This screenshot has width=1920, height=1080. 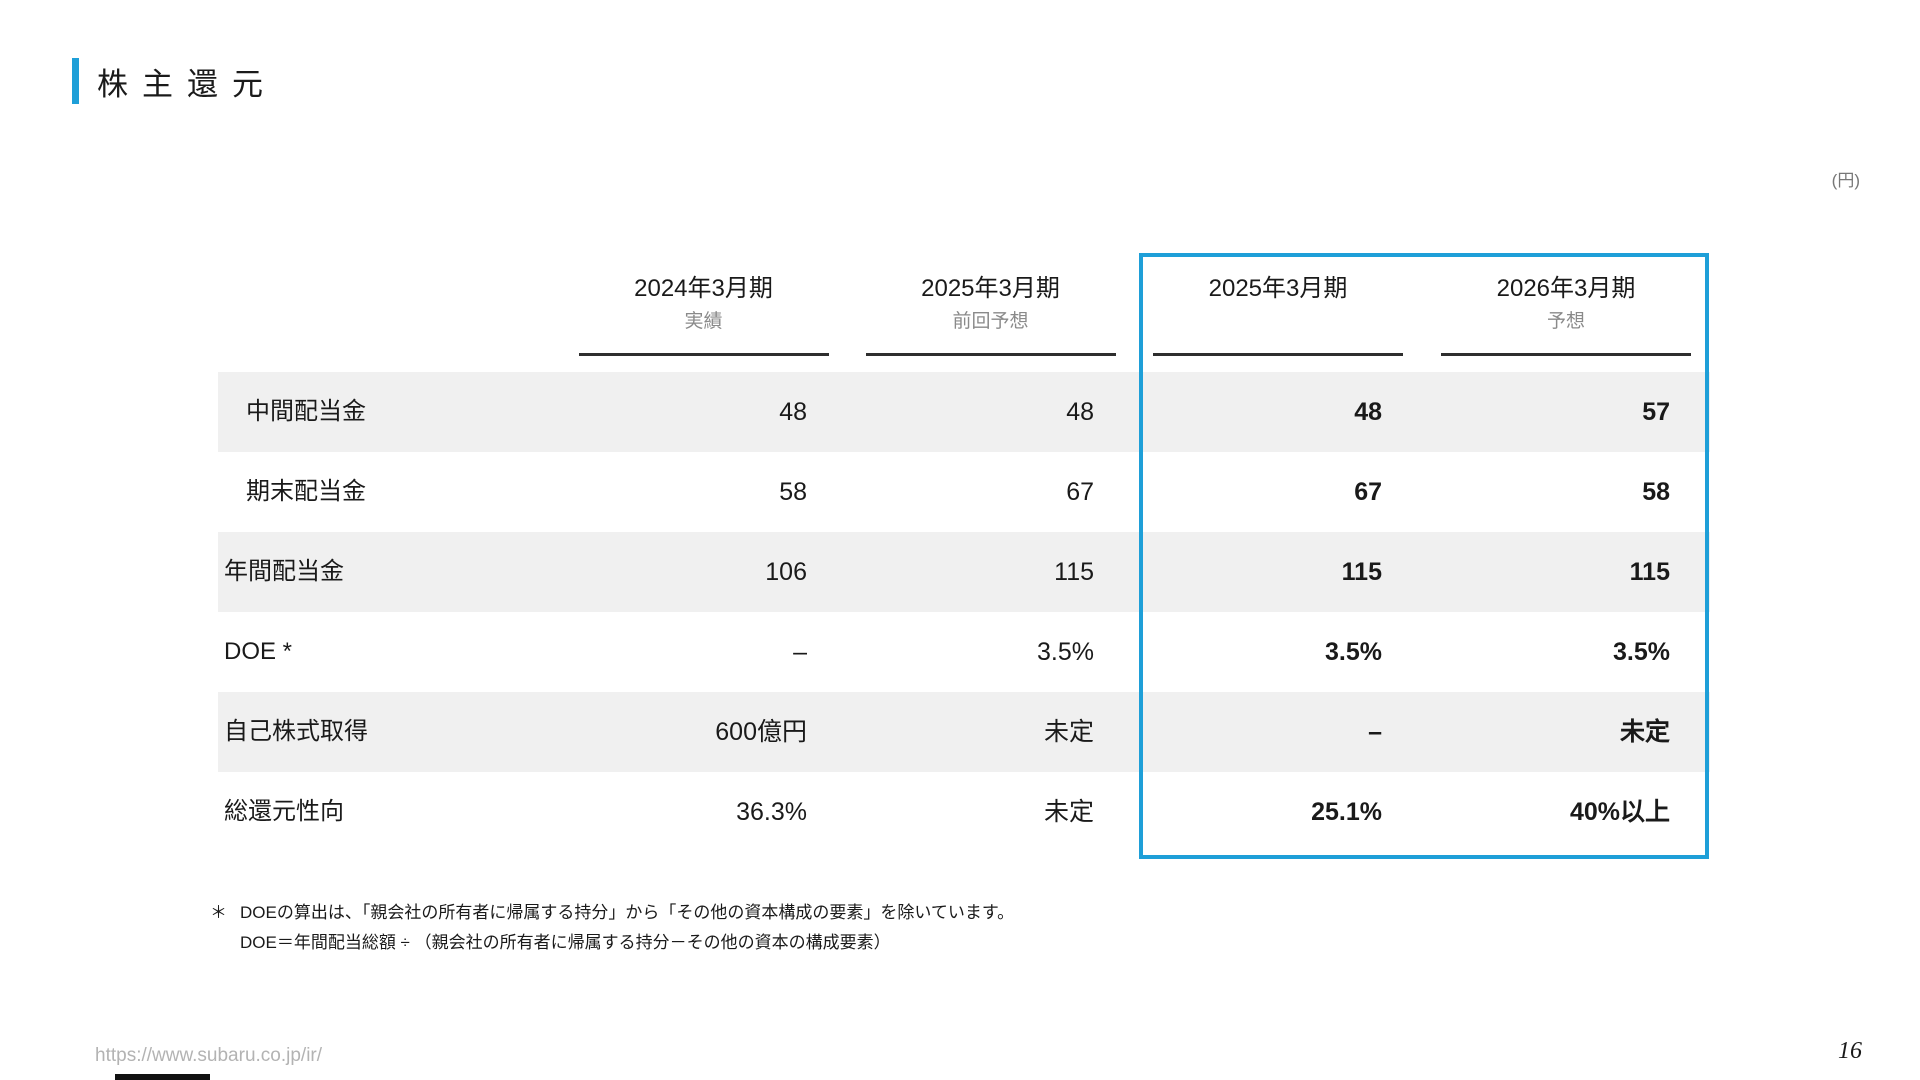 I want to click on page-title: 株主還元, so click(x=187, y=84).